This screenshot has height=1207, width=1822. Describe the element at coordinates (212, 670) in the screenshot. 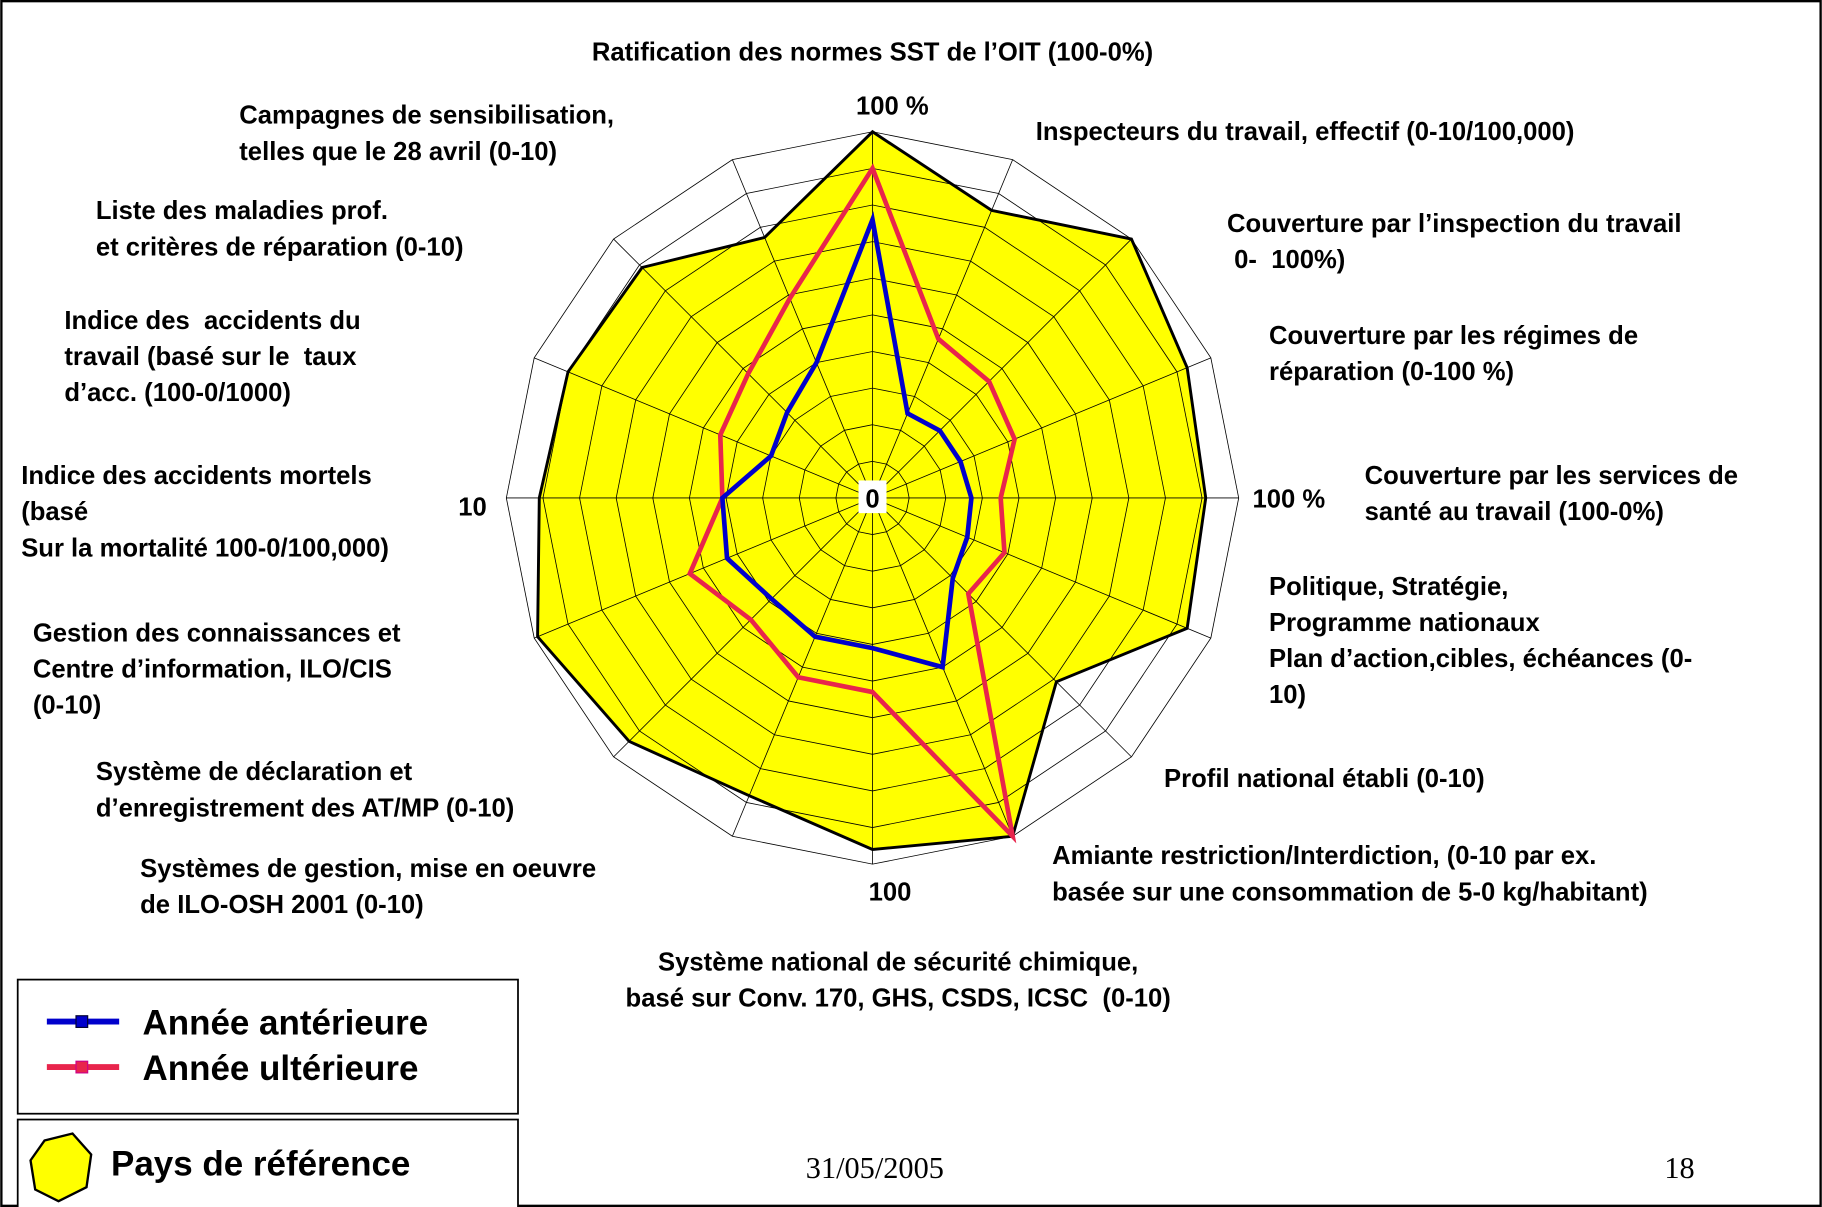

I see `axis-label: Centre d’information, ILO/CIS` at that location.